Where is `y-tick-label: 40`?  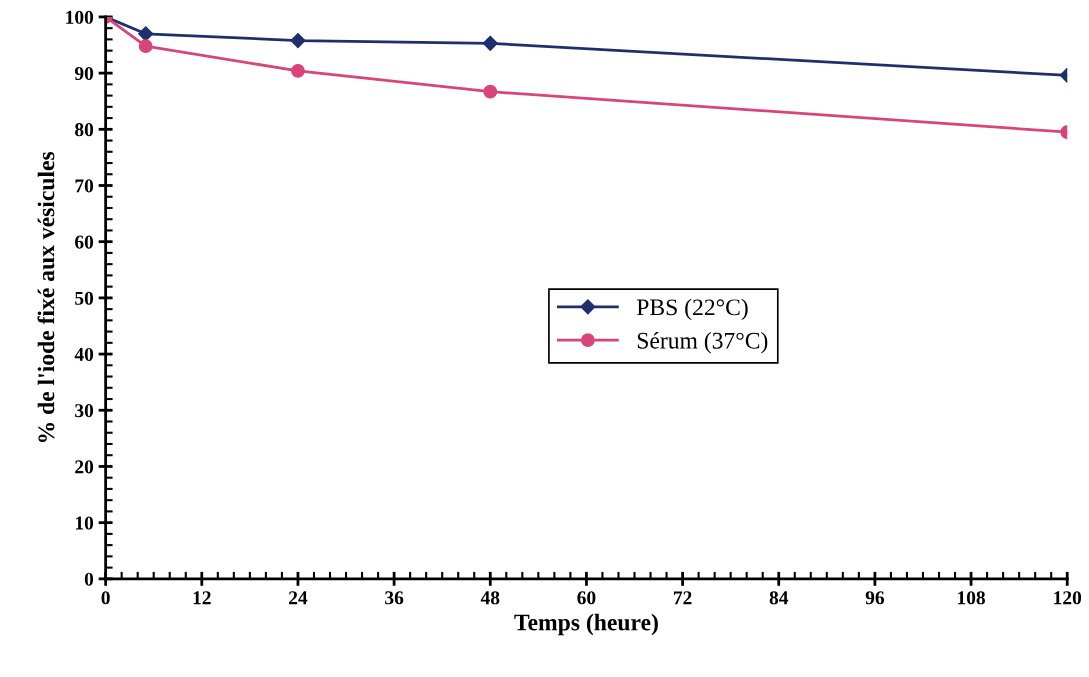
y-tick-label: 40 is located at coordinates (84, 354).